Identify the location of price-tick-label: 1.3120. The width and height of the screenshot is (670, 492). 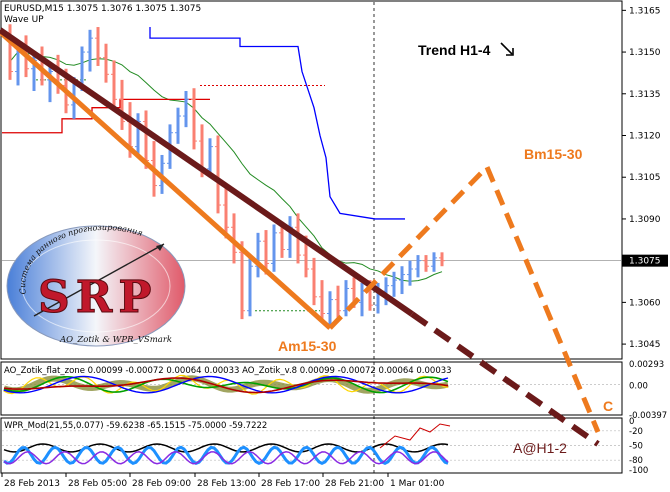
(645, 137).